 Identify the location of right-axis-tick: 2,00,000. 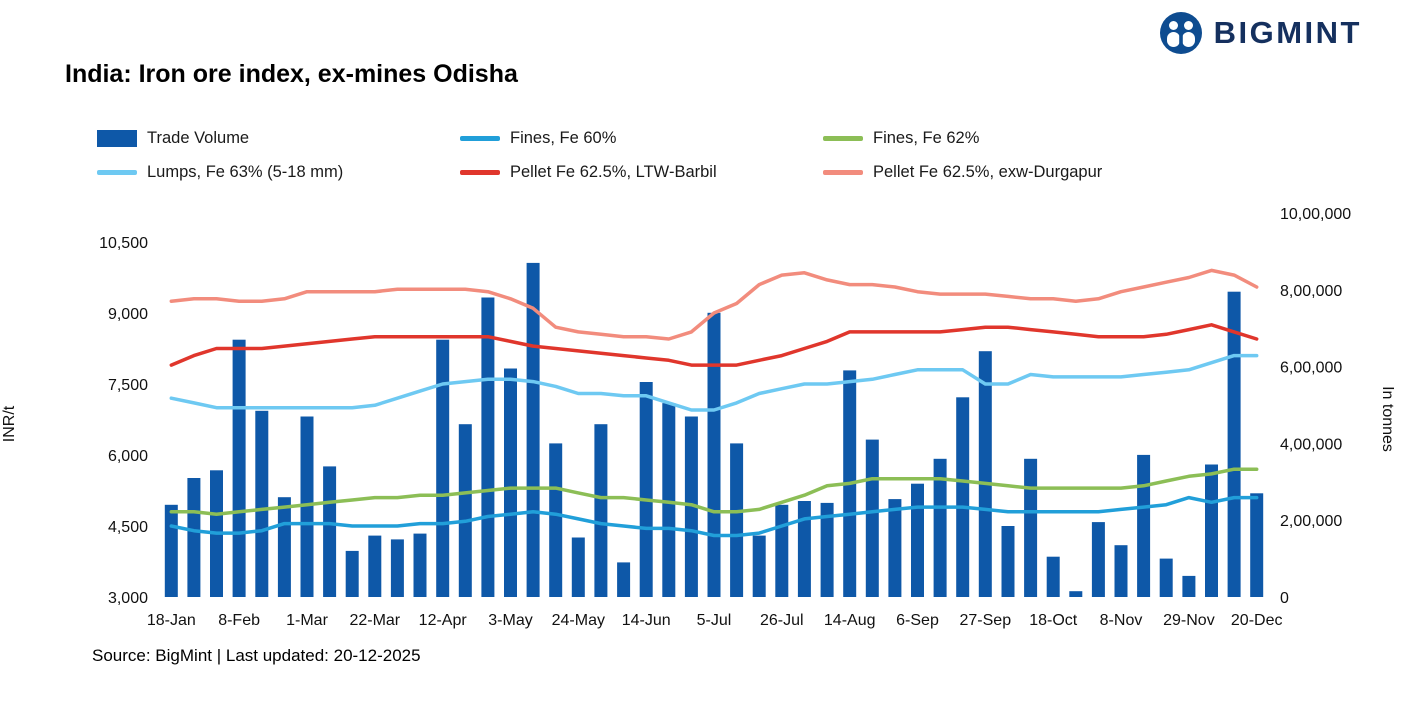
(1311, 521).